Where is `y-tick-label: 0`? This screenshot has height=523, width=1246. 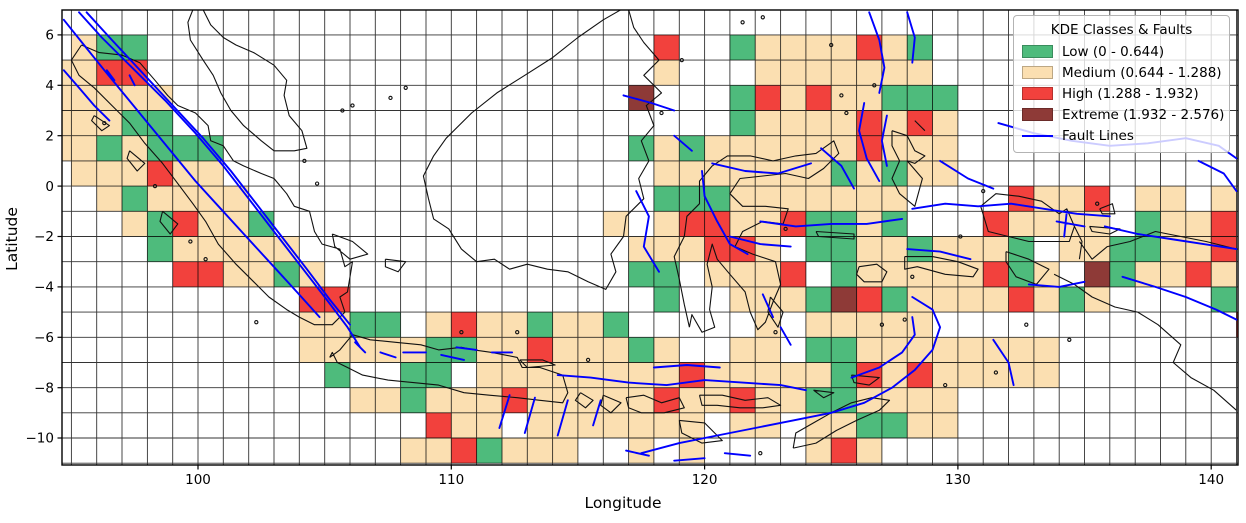 y-tick-label: 0 is located at coordinates (49, 187).